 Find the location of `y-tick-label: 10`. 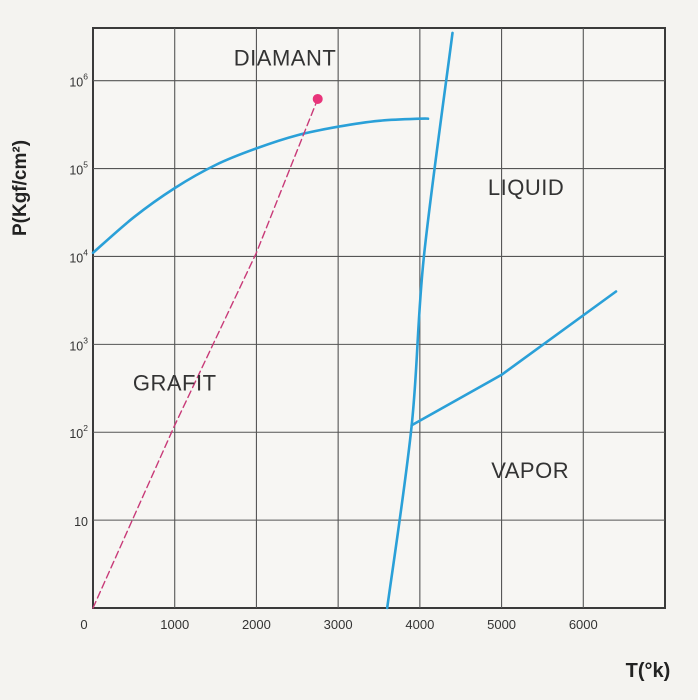

y-tick-label: 10 is located at coordinates (81, 522).